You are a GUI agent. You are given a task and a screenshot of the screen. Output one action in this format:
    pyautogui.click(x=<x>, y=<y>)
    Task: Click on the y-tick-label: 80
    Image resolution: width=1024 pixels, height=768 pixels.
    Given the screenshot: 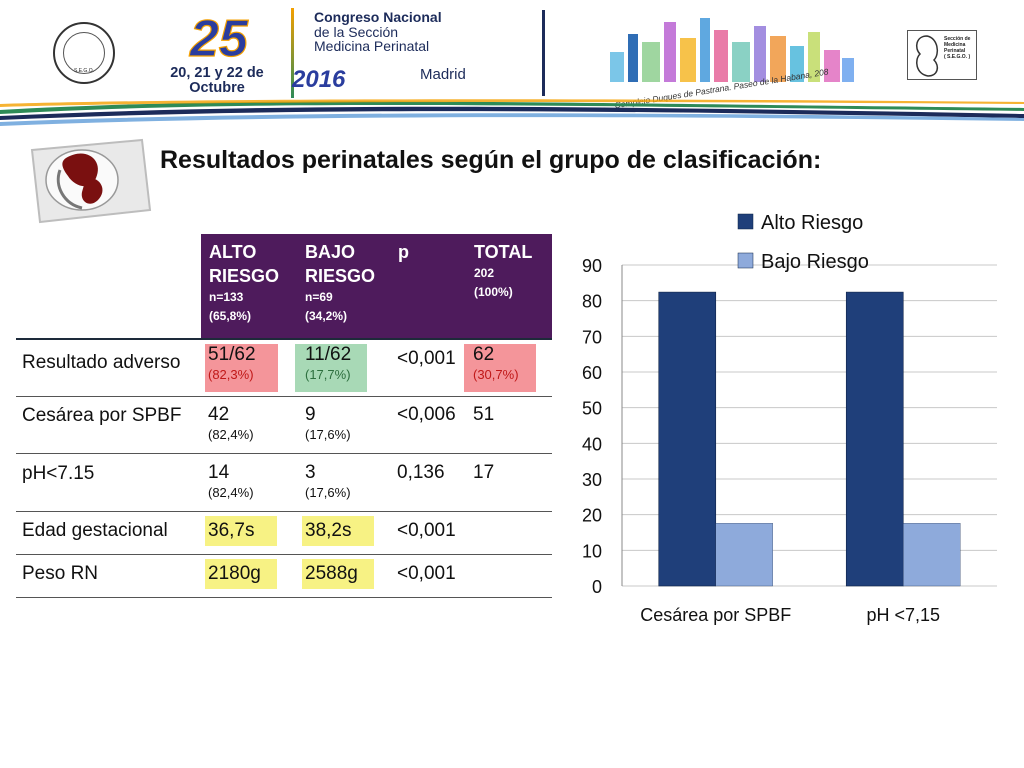 What is the action you would take?
    pyautogui.click(x=592, y=302)
    